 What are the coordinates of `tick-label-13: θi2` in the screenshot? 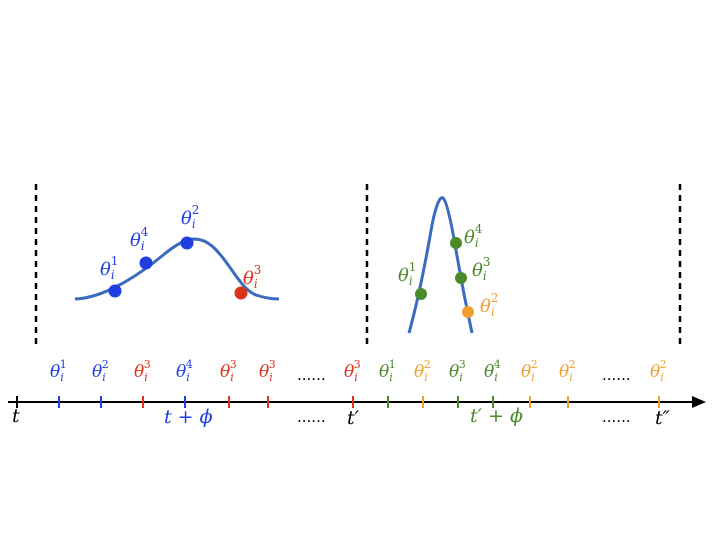 It's located at (567, 371).